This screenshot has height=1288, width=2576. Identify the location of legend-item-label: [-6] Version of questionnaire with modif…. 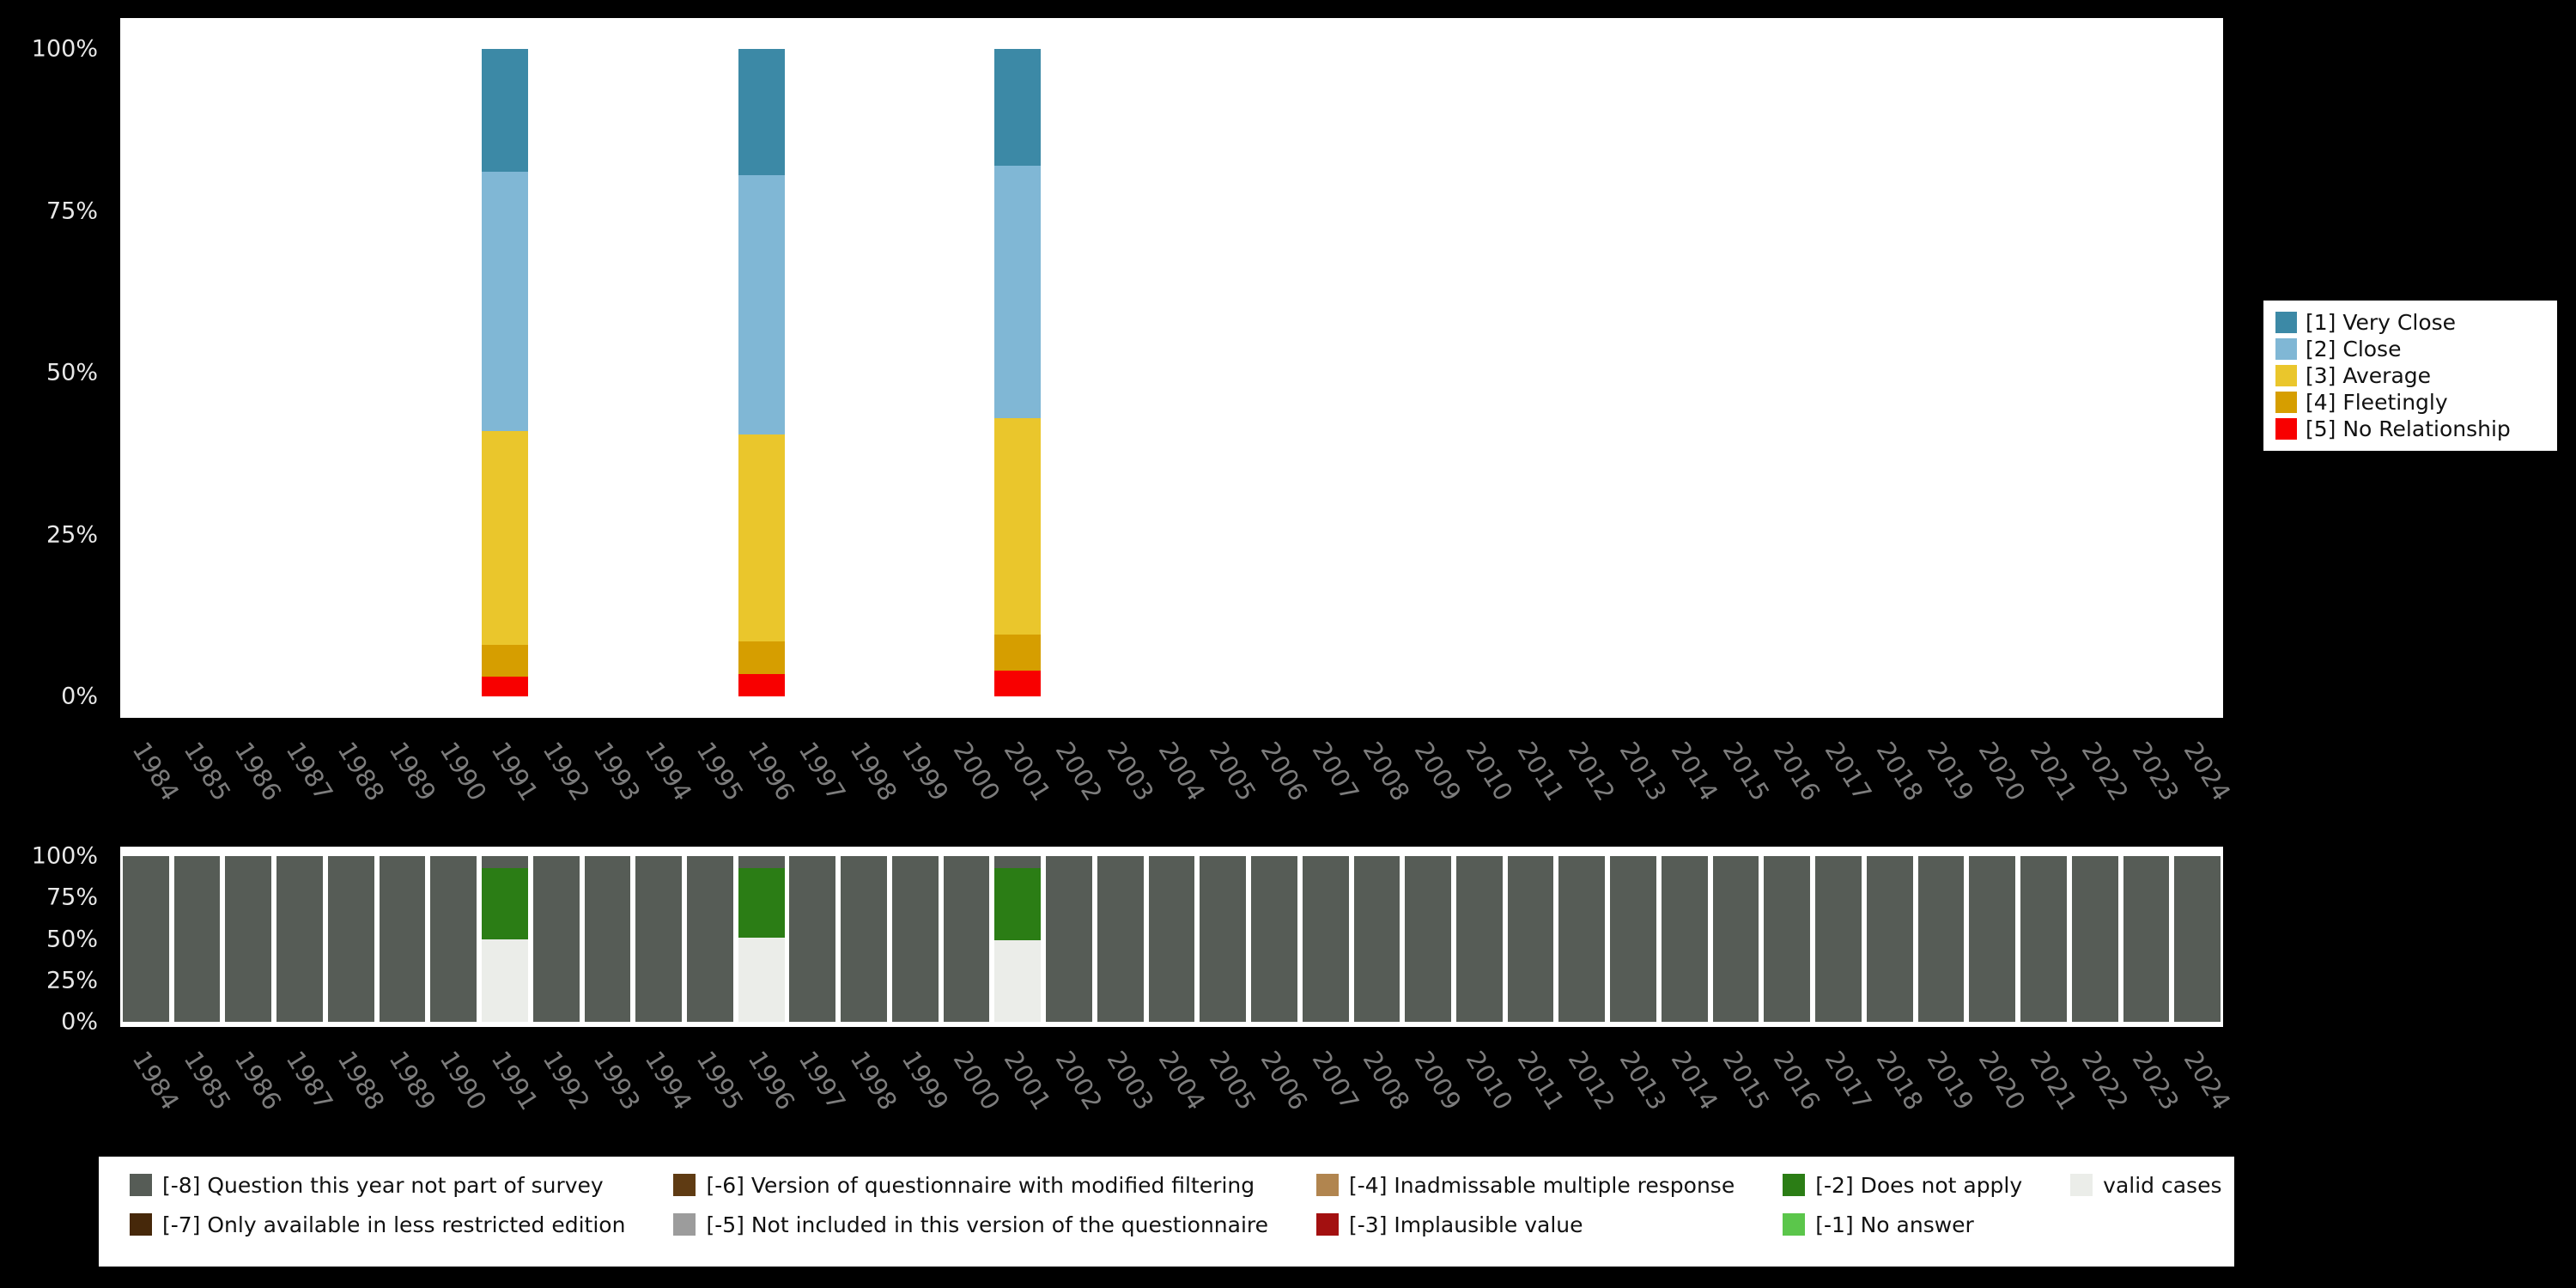
(980, 1185).